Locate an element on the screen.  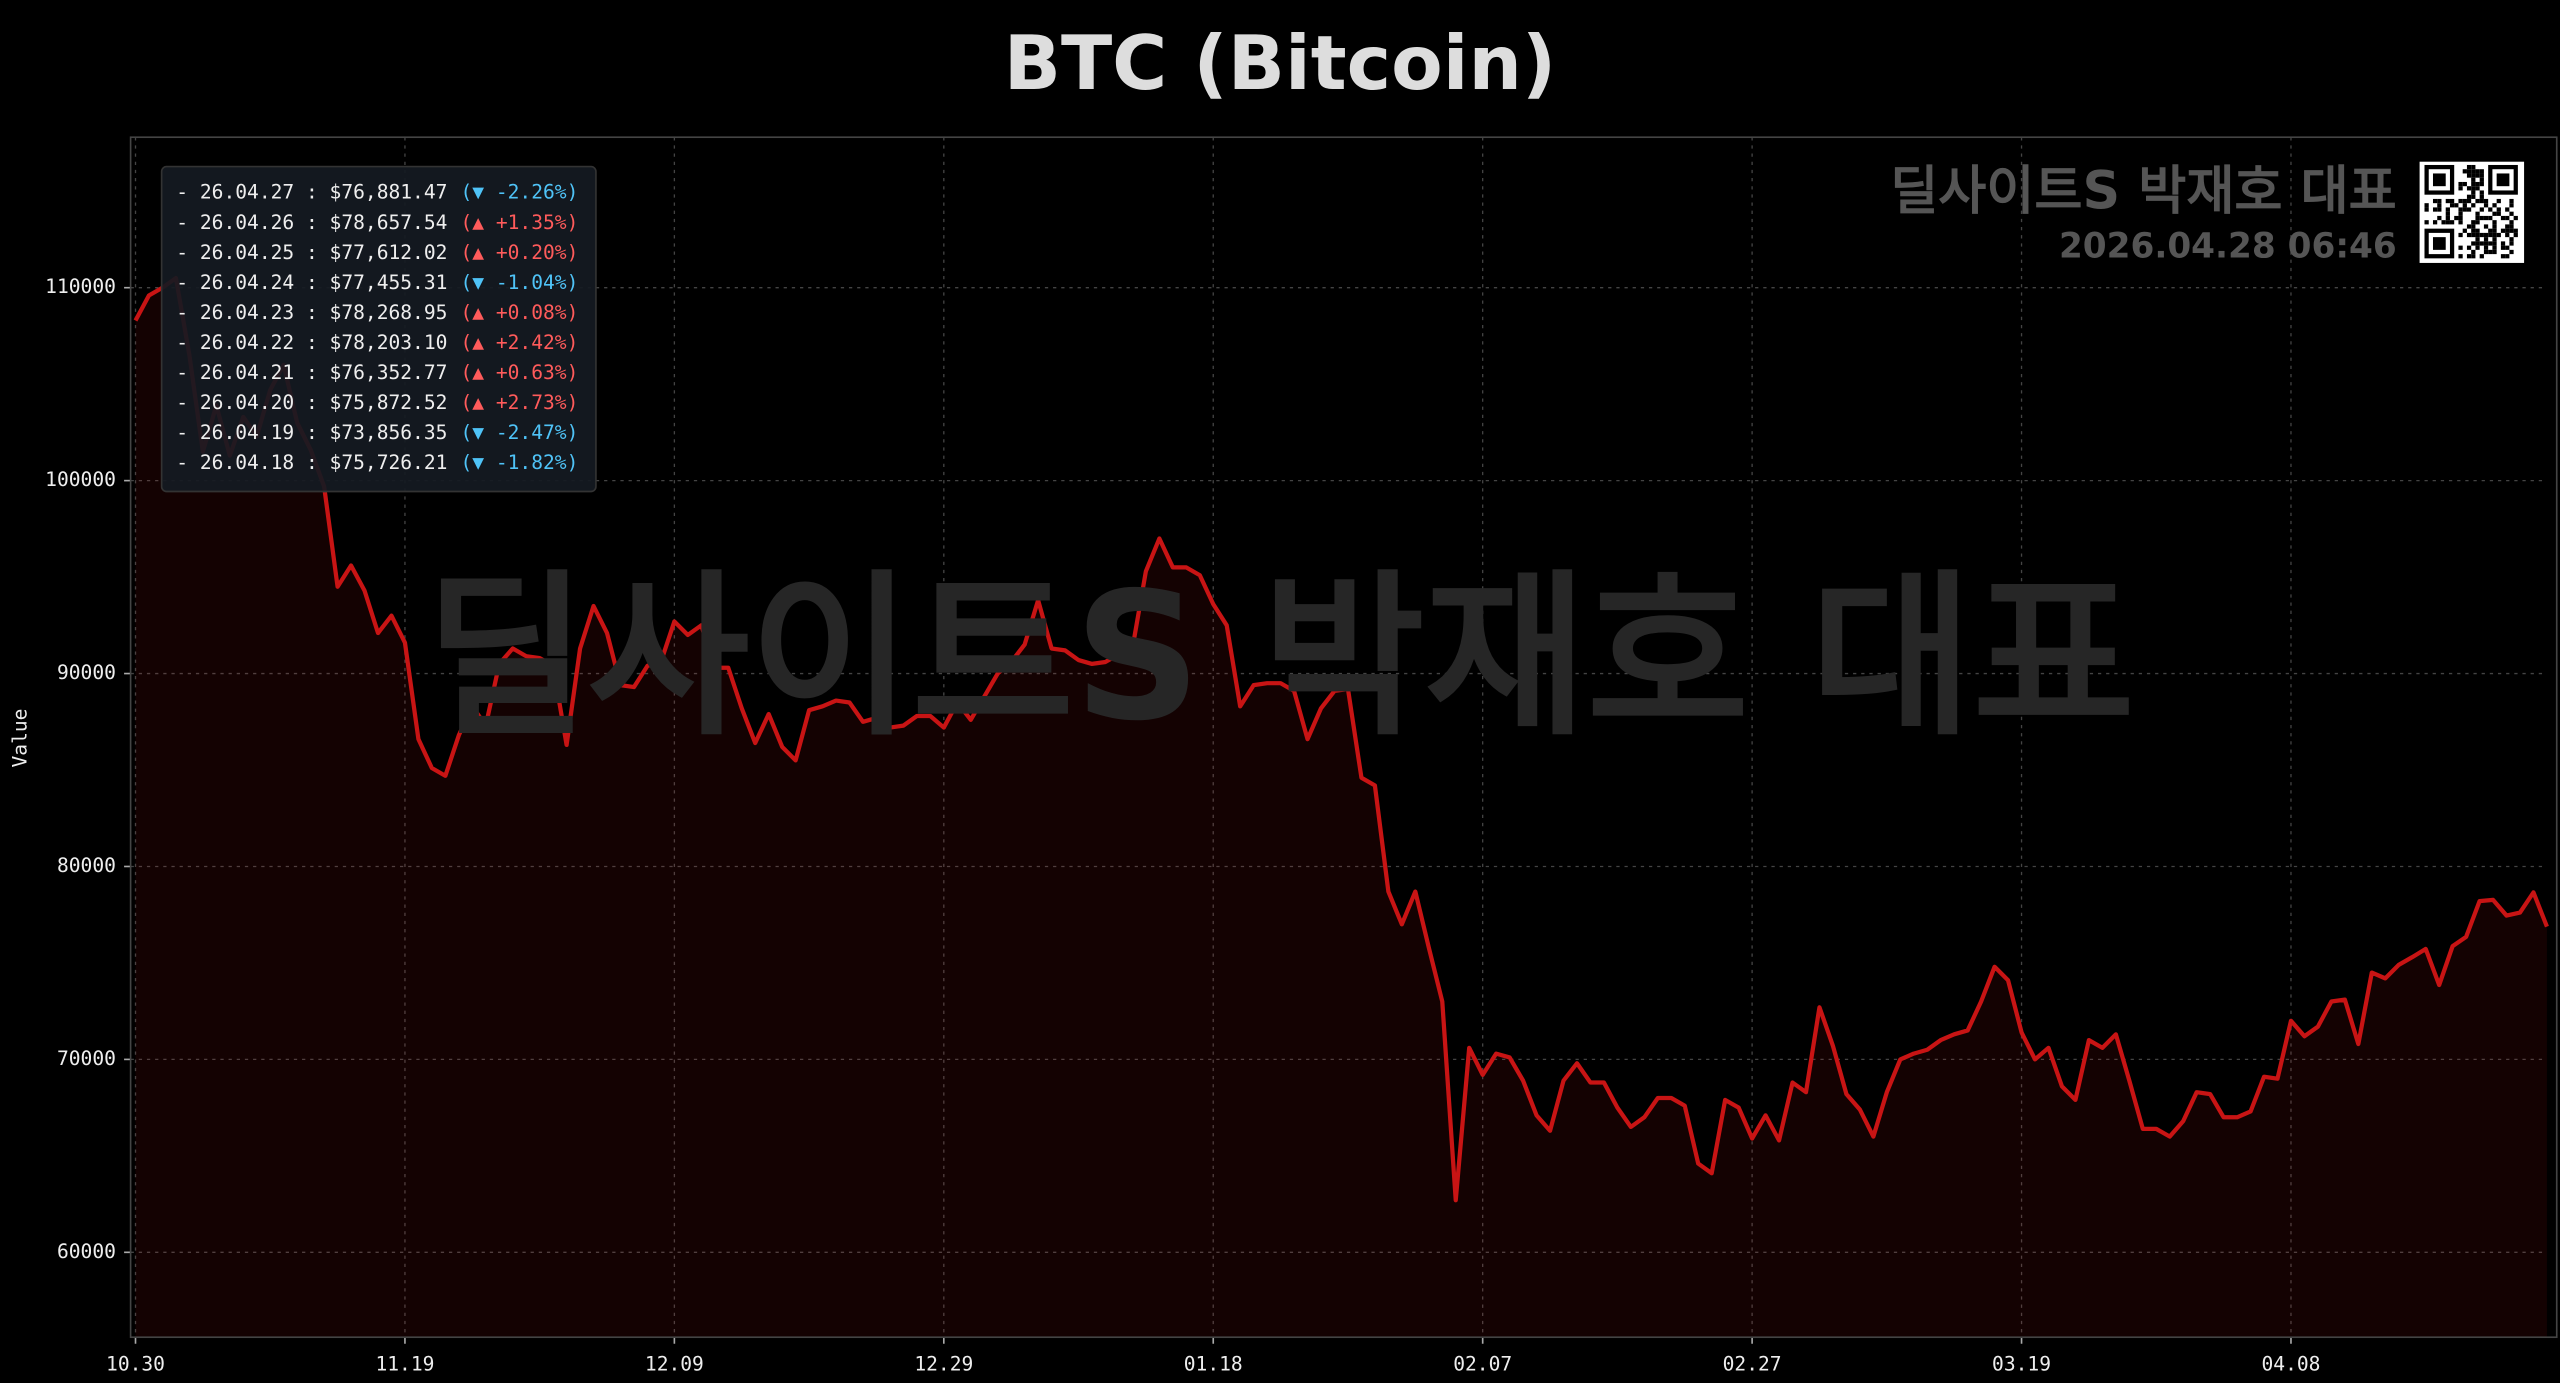
x-tick-label: 11.19 is located at coordinates (404, 1363).